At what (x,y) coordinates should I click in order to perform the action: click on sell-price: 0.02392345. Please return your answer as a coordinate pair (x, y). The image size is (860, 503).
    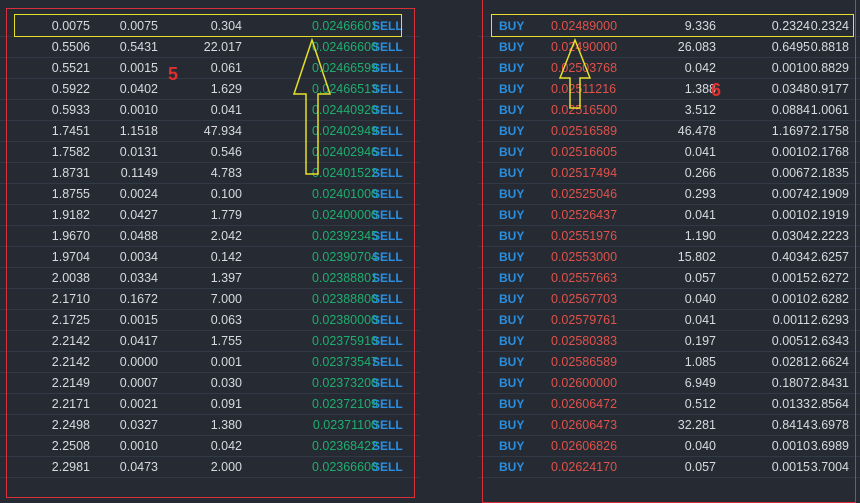
    Looking at the image, I should click on (344, 236).